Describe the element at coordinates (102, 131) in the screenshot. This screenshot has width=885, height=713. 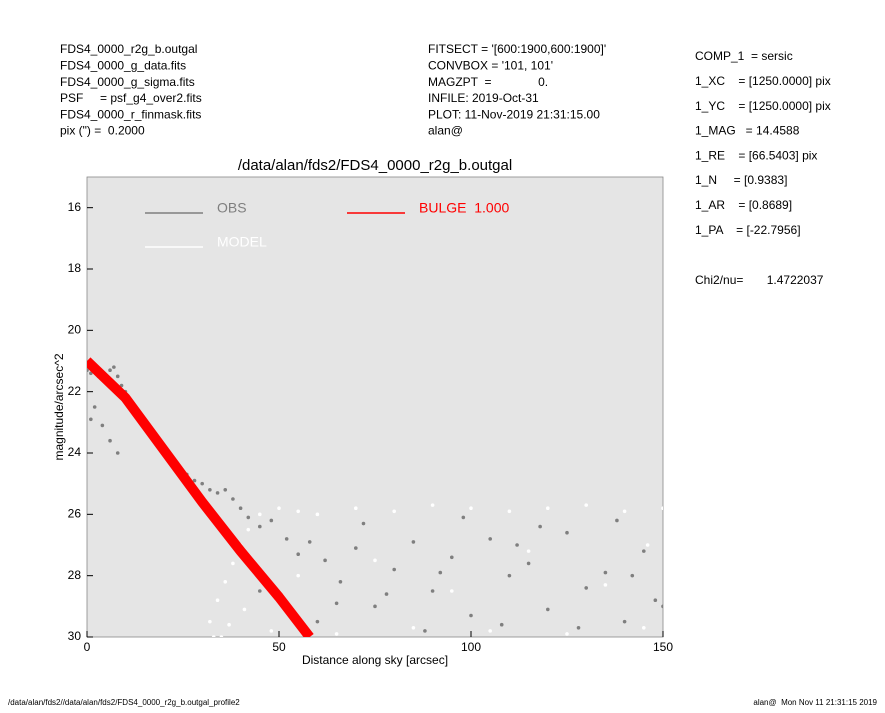
I see `header-line: pix (") = 0.2000` at that location.